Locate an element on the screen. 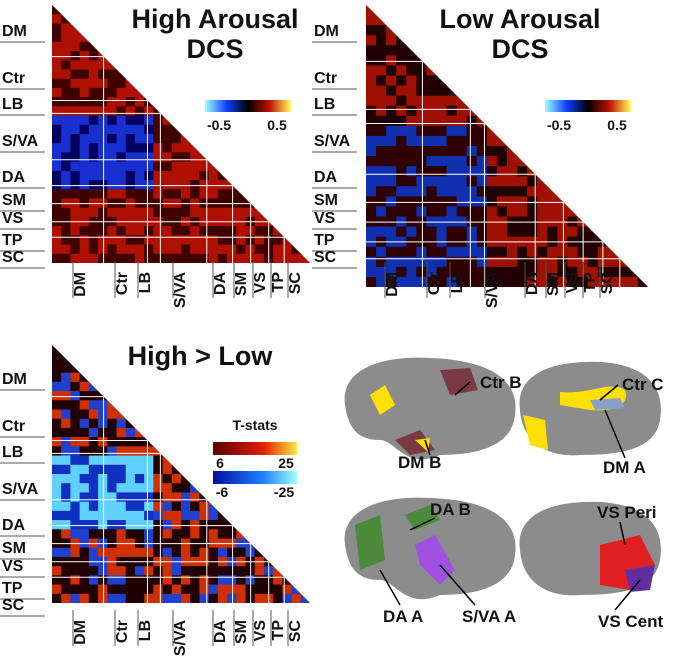 The width and height of the screenshot is (677, 661). colorbar-tick: -25 is located at coordinates (284, 492).